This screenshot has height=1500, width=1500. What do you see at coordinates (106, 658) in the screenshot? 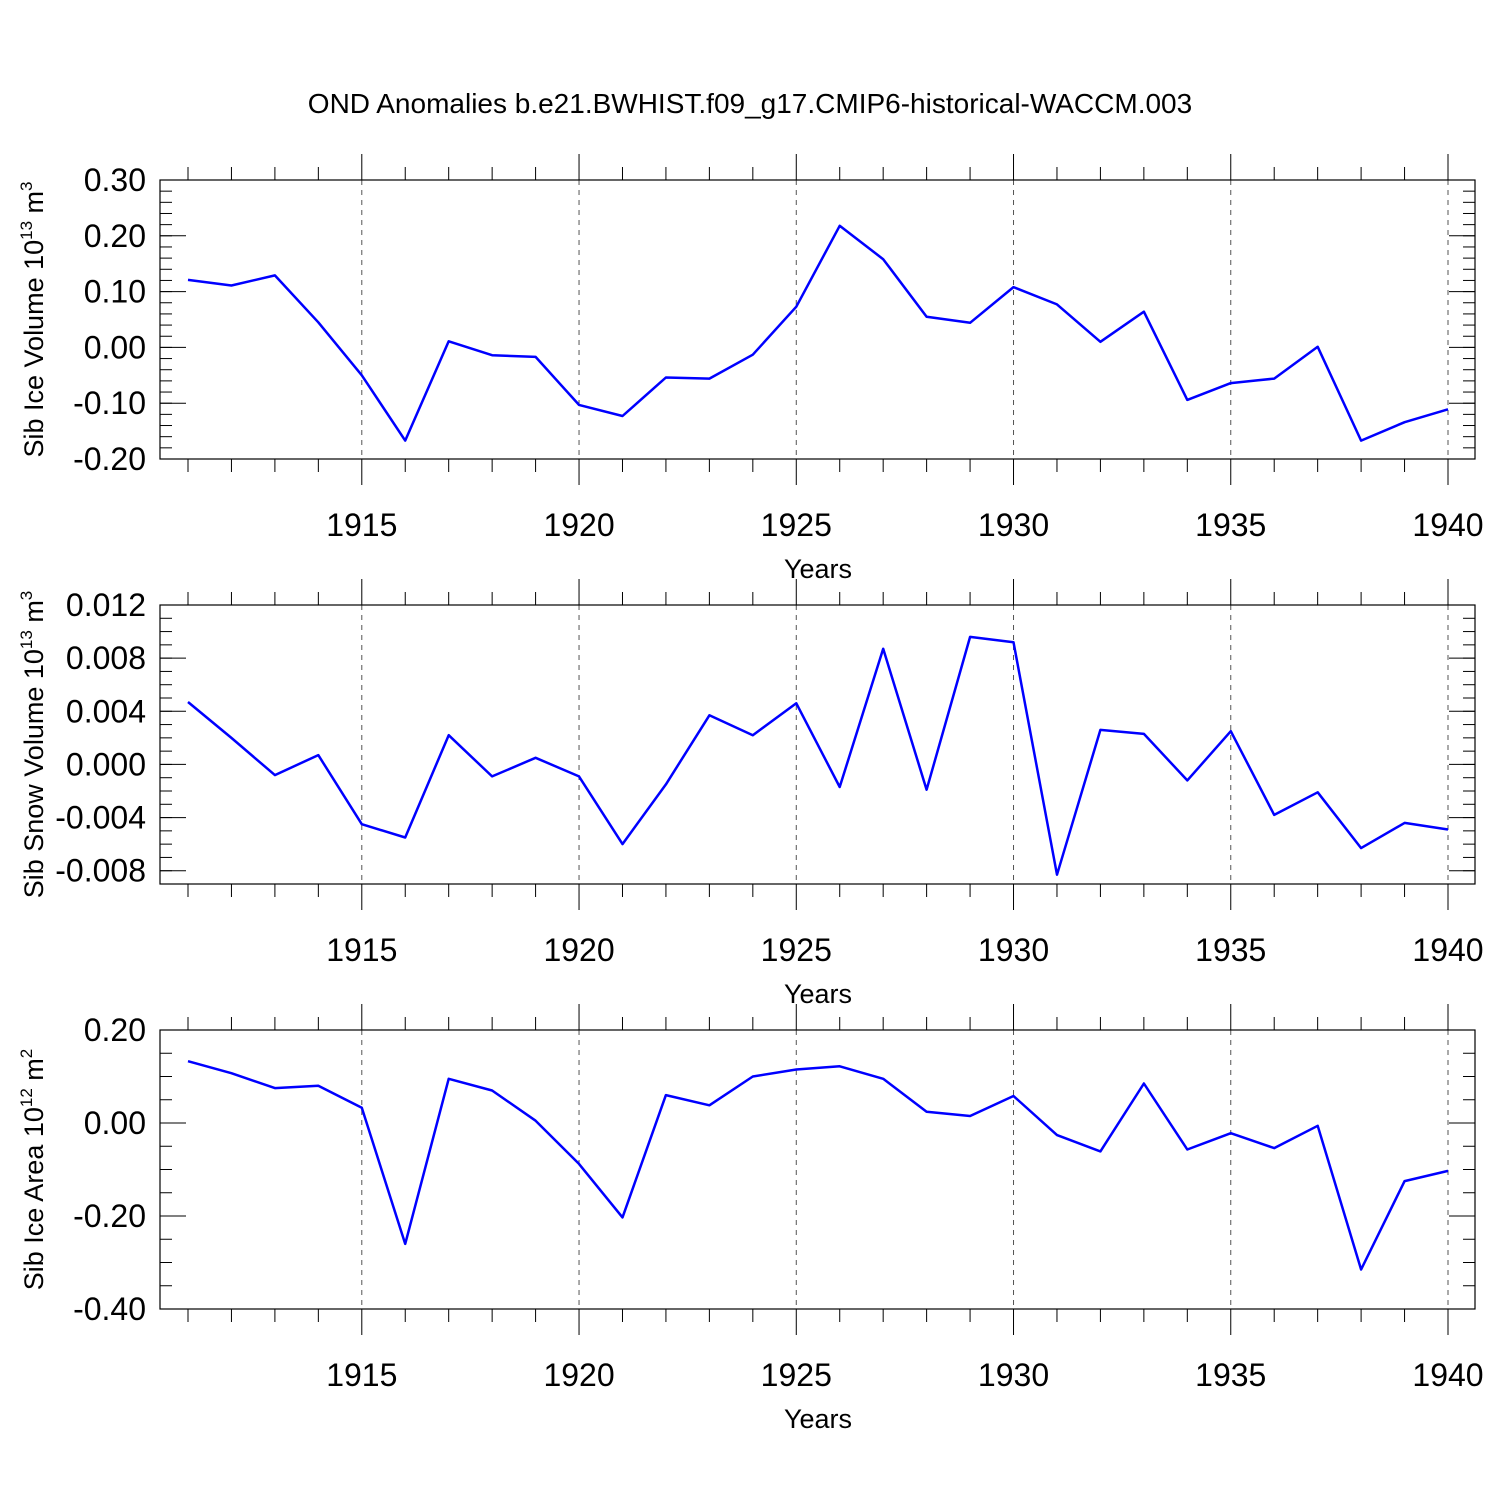
I see `y-tick-label: 0.008` at bounding box center [106, 658].